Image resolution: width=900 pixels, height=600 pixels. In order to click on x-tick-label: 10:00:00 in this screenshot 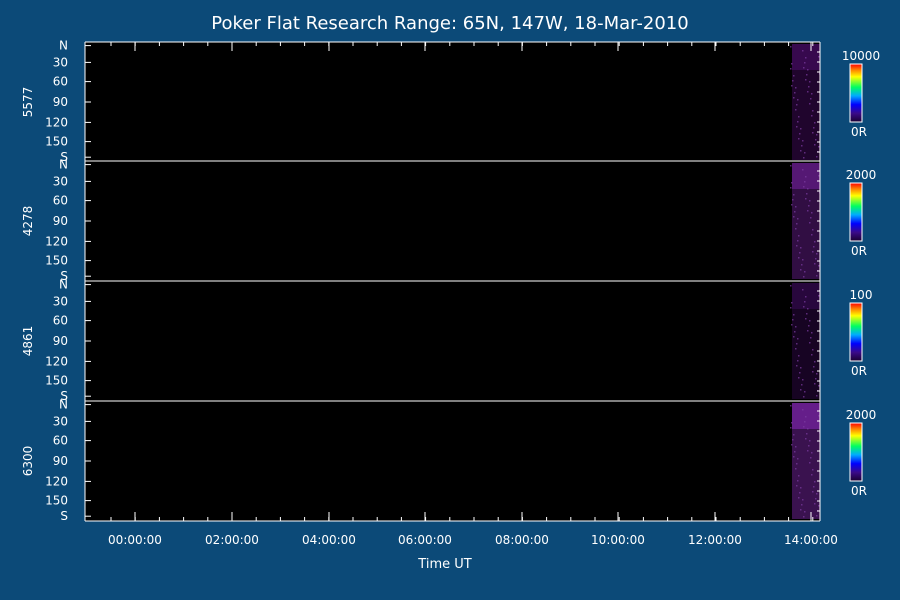, I will do `click(618, 540)`.